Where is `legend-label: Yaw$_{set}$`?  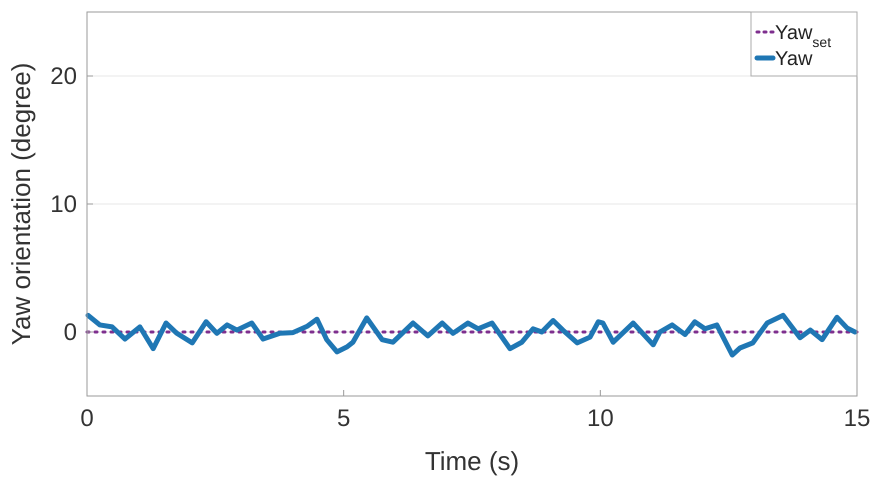 legend-label: Yaw$_{set}$ is located at coordinates (803, 36).